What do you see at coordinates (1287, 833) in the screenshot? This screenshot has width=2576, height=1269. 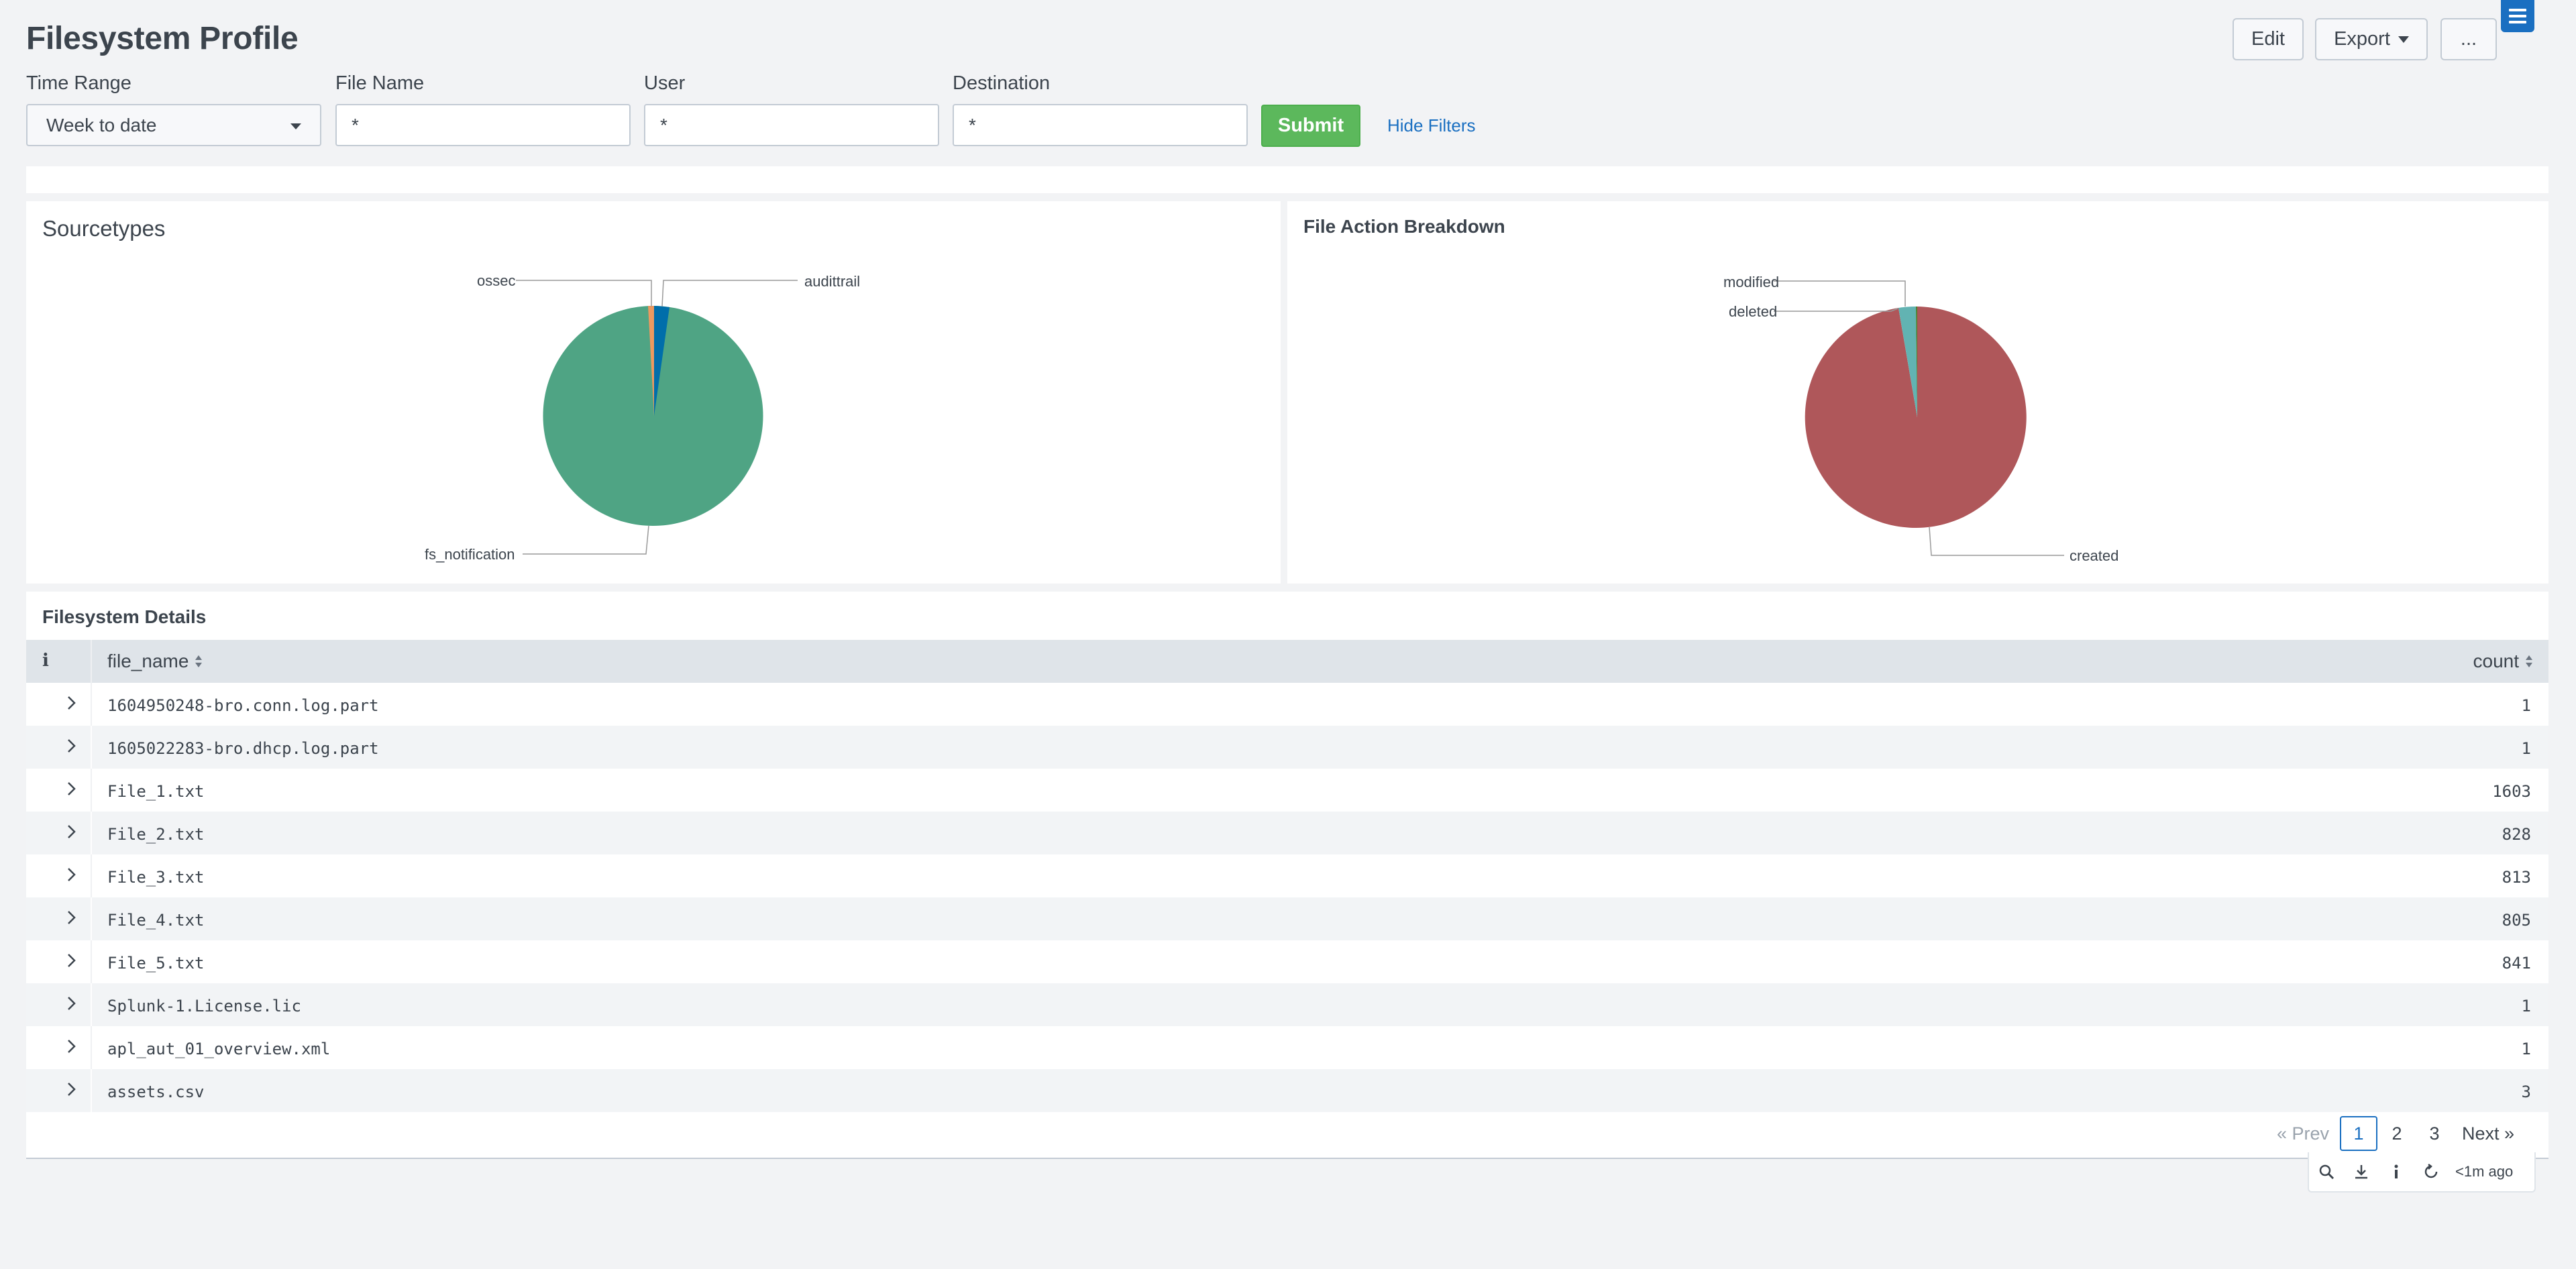 I see `table-row: File_2.txt 828` at bounding box center [1287, 833].